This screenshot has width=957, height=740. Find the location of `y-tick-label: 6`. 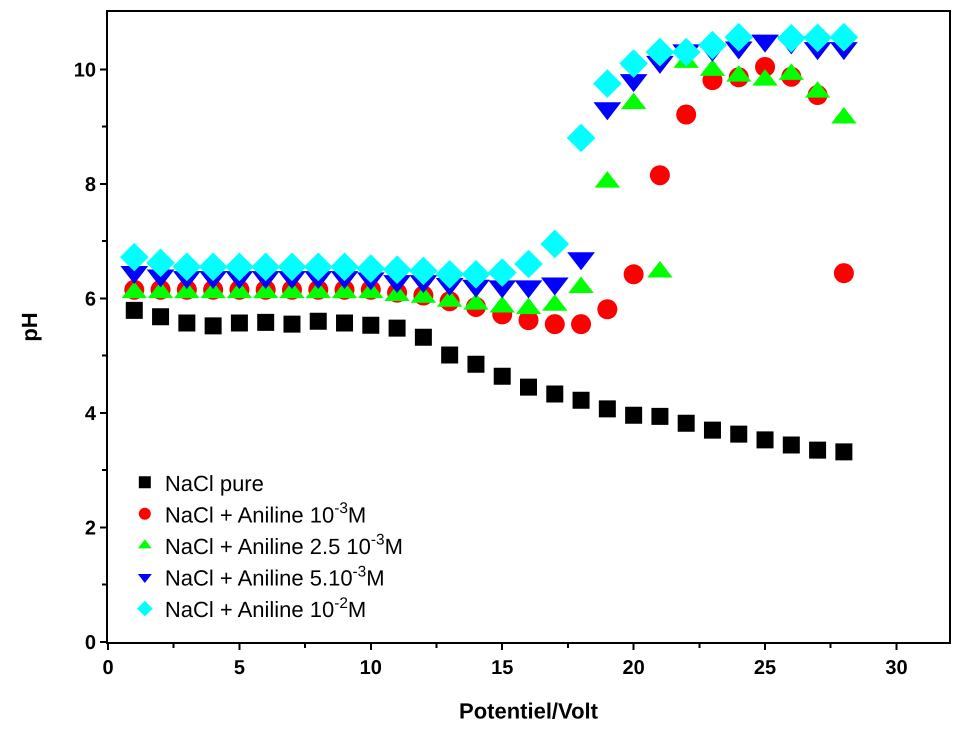

y-tick-label: 6 is located at coordinates (90, 299).